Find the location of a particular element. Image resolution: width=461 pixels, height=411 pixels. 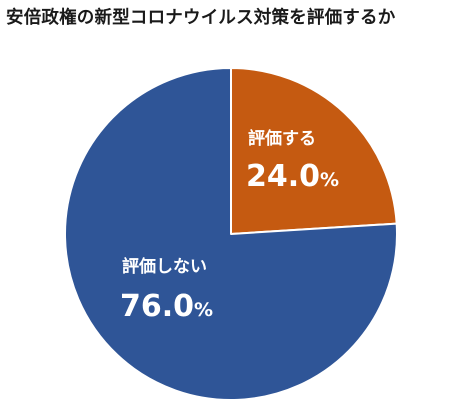

slice-label-hyoka-shinai: 評価しない 76.0% is located at coordinates (166, 290).